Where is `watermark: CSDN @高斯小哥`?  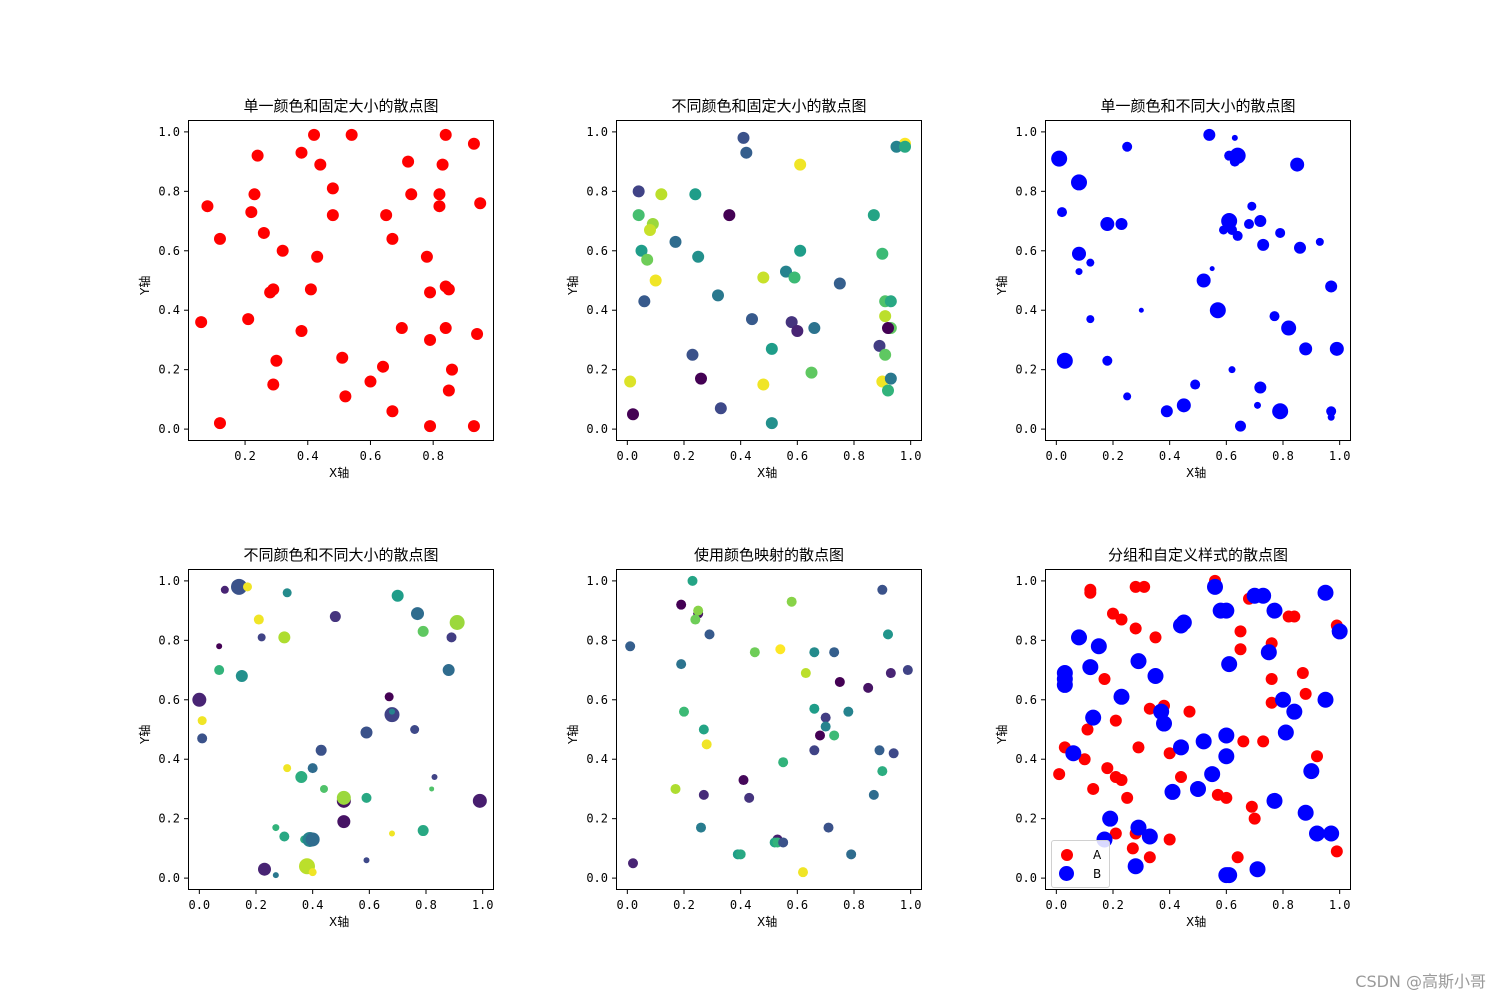
watermark: CSDN @高斯小哥 is located at coordinates (1420, 981).